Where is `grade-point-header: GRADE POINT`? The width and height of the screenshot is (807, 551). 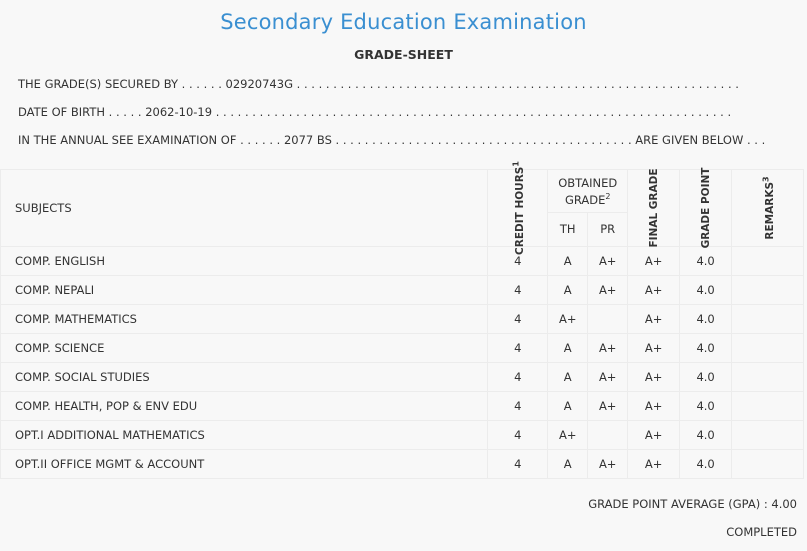
grade-point-header: GRADE POINT is located at coordinates (706, 208).